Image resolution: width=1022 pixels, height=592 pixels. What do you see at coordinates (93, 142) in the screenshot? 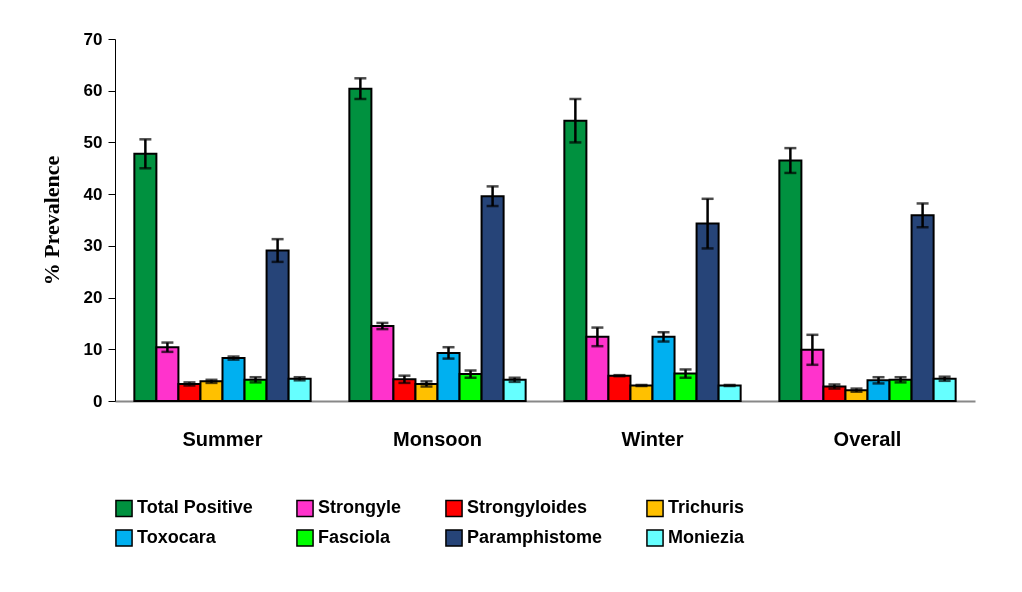
I see `y-tick-label: 50` at bounding box center [93, 142].